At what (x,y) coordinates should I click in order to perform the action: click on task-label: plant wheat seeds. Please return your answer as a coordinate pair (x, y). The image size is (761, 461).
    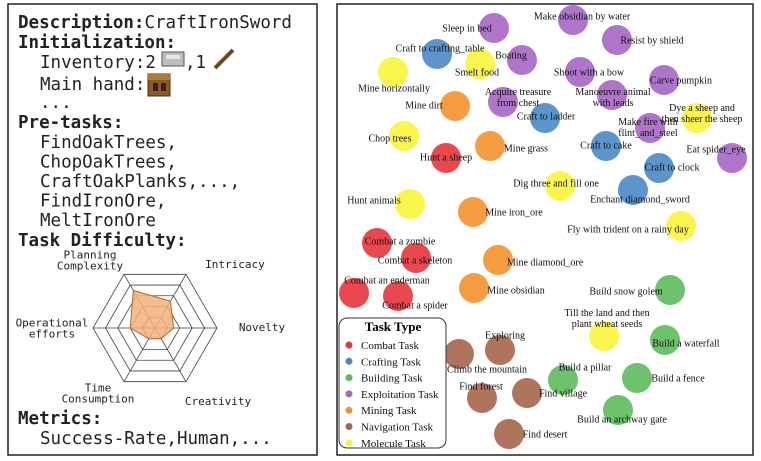
    Looking at the image, I should click on (607, 324).